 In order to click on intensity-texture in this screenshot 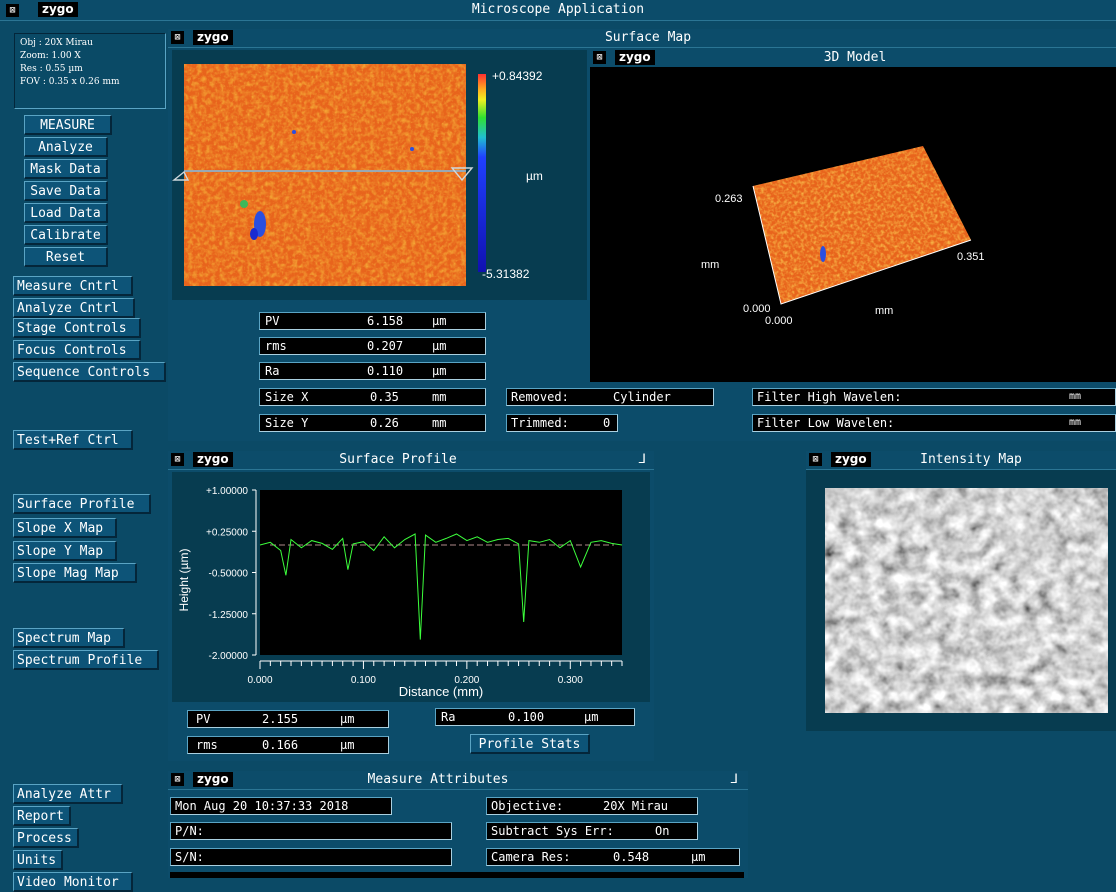, I will do `click(966, 600)`.